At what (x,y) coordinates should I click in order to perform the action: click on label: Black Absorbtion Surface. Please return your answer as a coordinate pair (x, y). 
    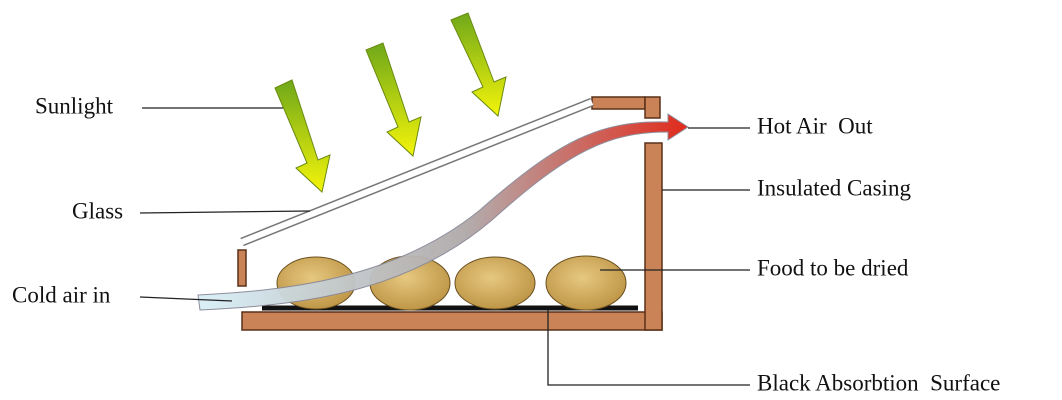
    Looking at the image, I should click on (878, 382).